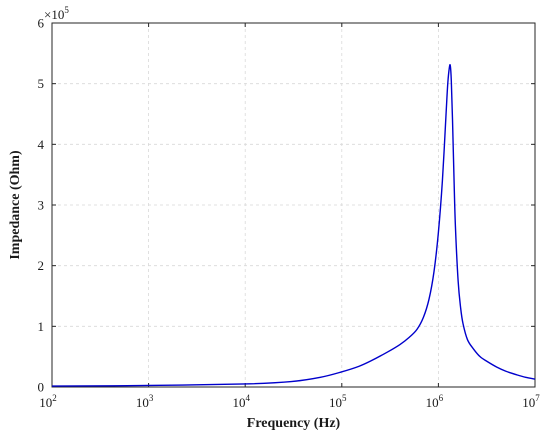  Describe the element at coordinates (41, 83) in the screenshot. I see `y-tick-label: 5` at that location.